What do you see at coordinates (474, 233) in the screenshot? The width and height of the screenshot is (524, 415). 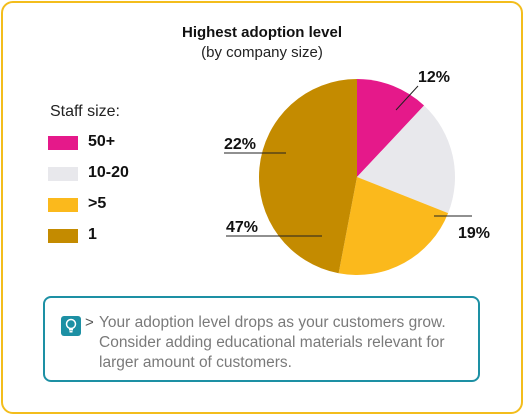 I see `data-label-10-20: 19%` at bounding box center [474, 233].